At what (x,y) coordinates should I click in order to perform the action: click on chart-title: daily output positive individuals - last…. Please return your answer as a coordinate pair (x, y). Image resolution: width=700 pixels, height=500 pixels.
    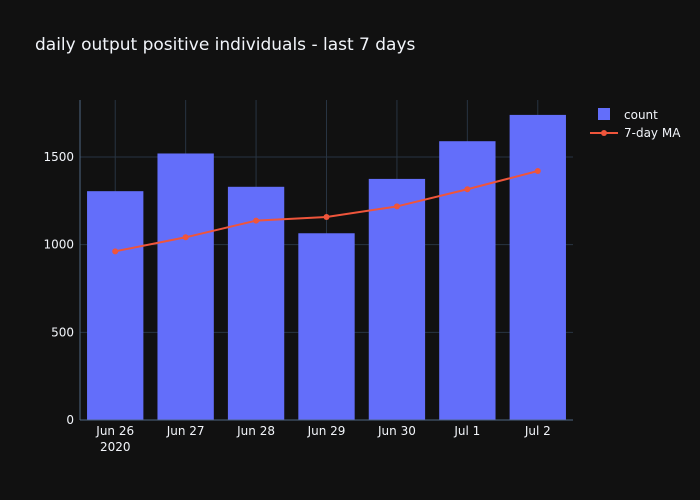
    Looking at the image, I should click on (225, 45).